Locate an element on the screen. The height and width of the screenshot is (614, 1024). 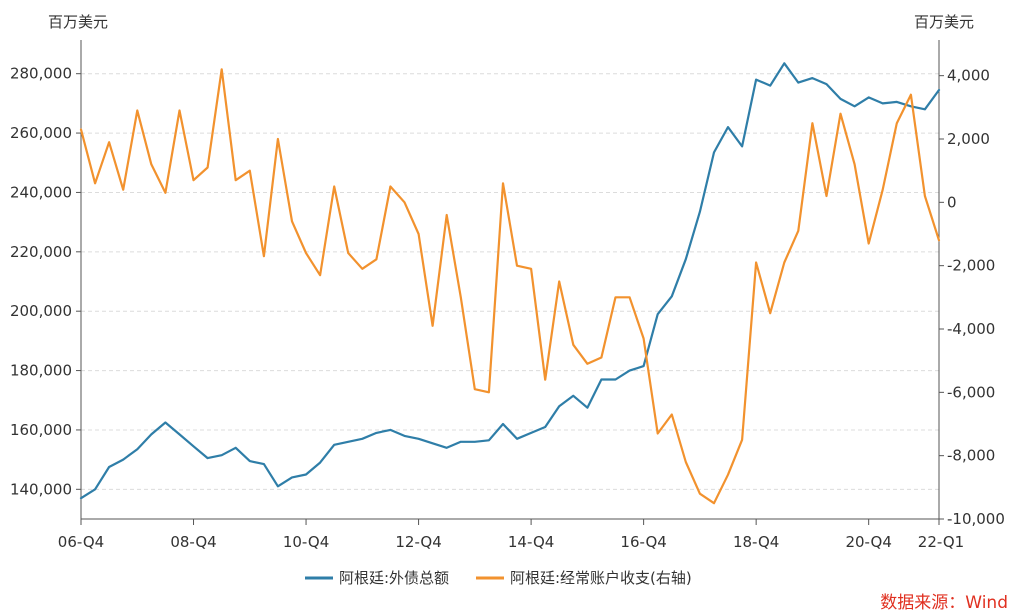
right-tick-label: -10,000 is located at coordinates (976, 519).